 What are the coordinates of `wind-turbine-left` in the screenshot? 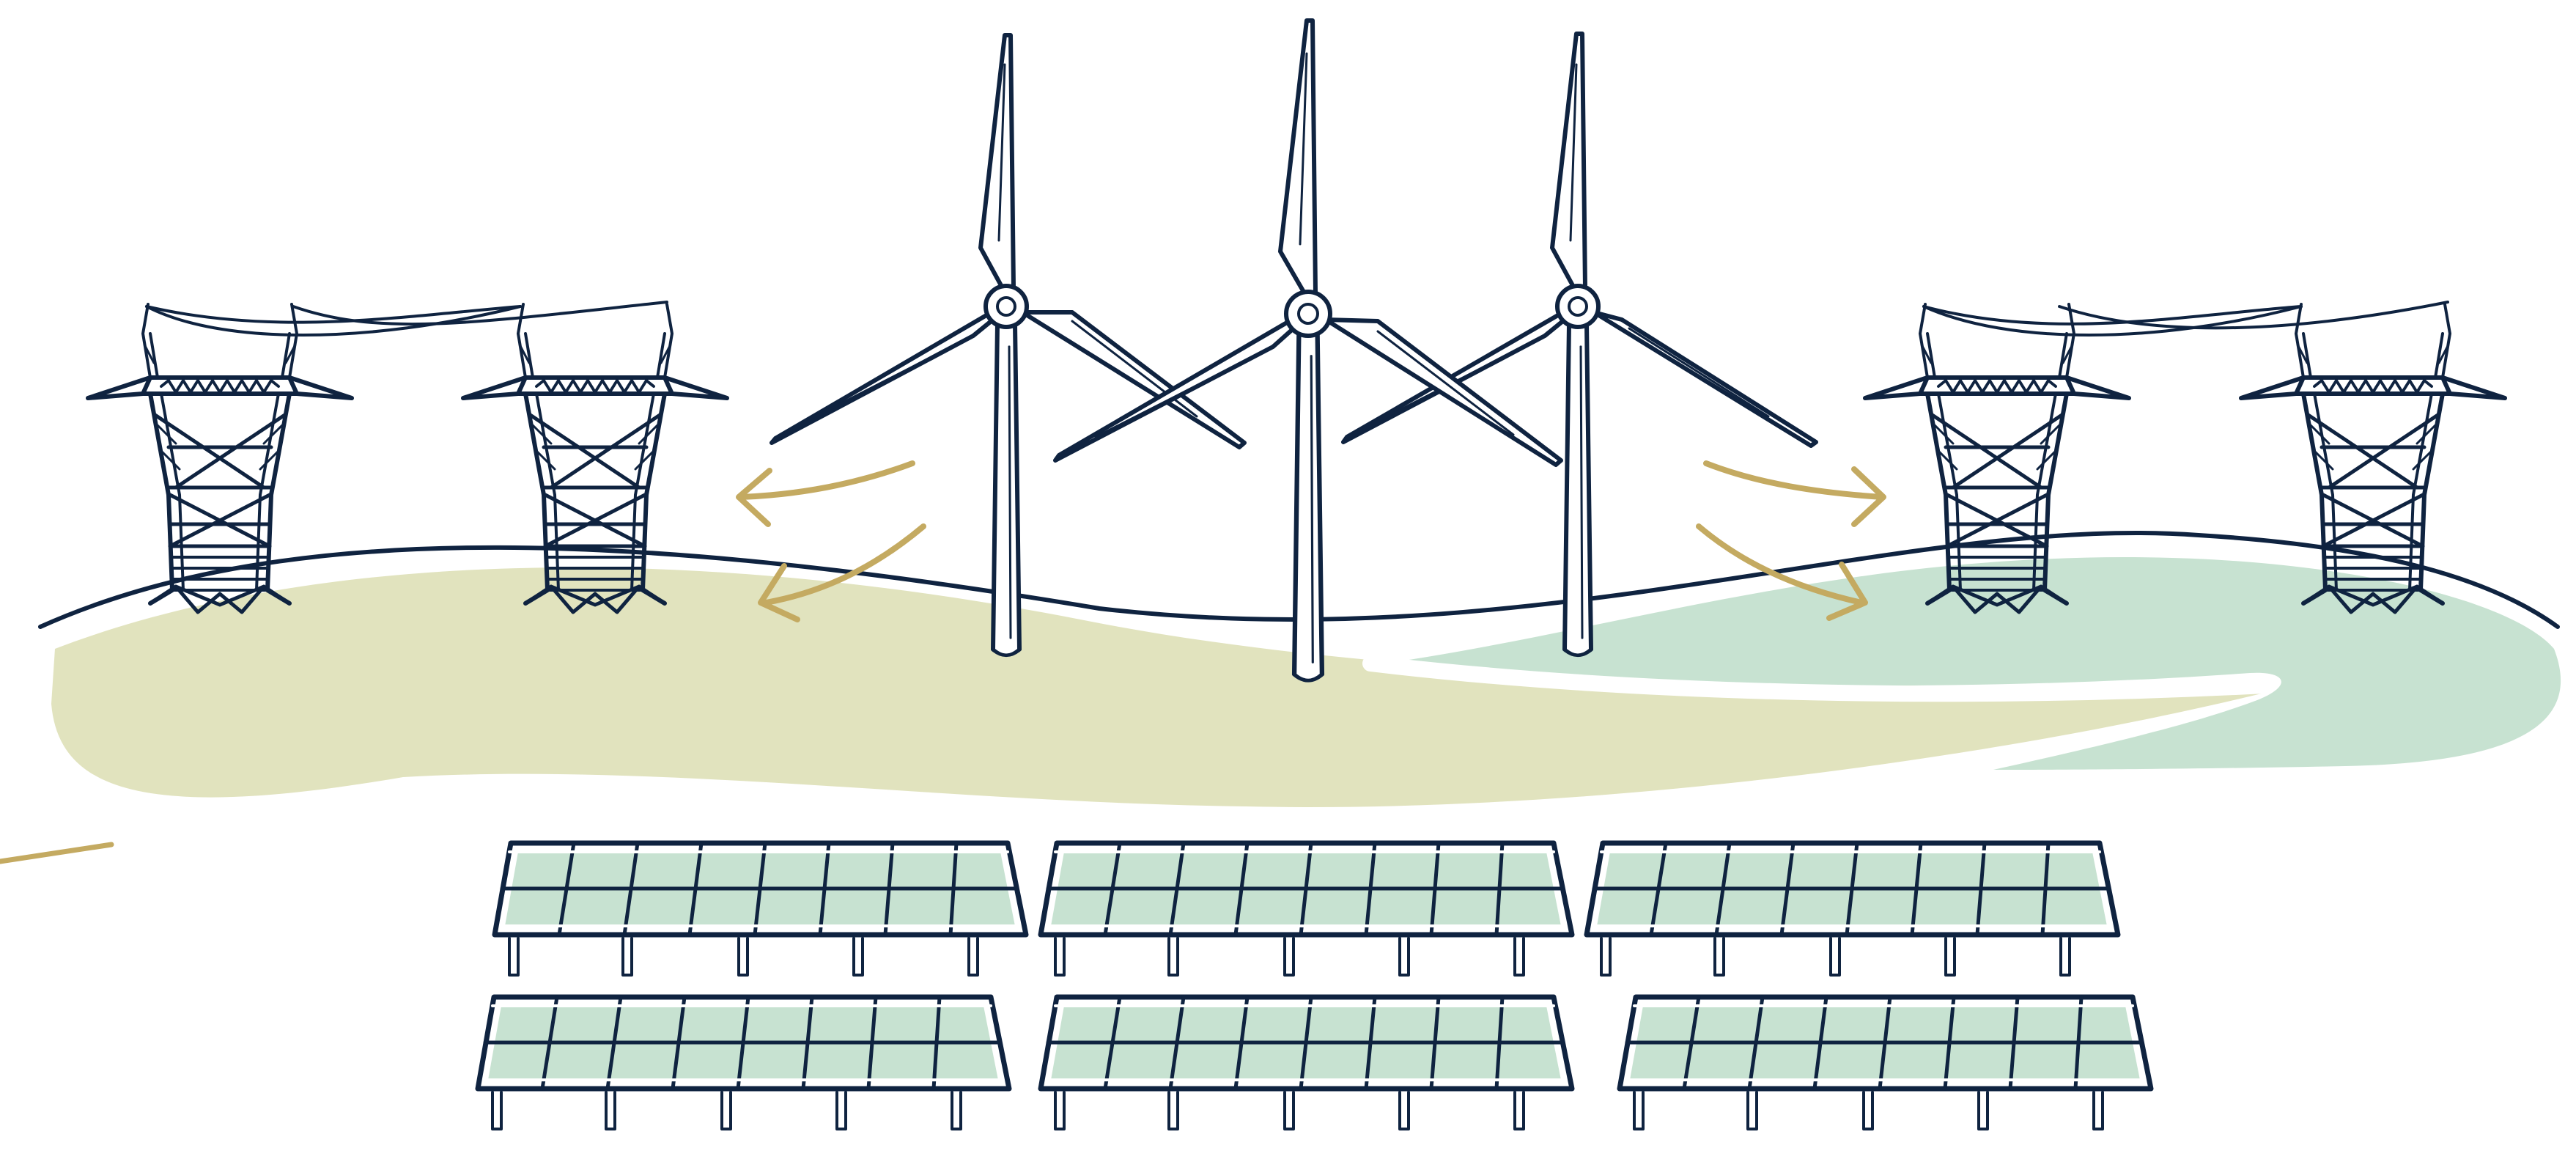 It's located at (1008, 344).